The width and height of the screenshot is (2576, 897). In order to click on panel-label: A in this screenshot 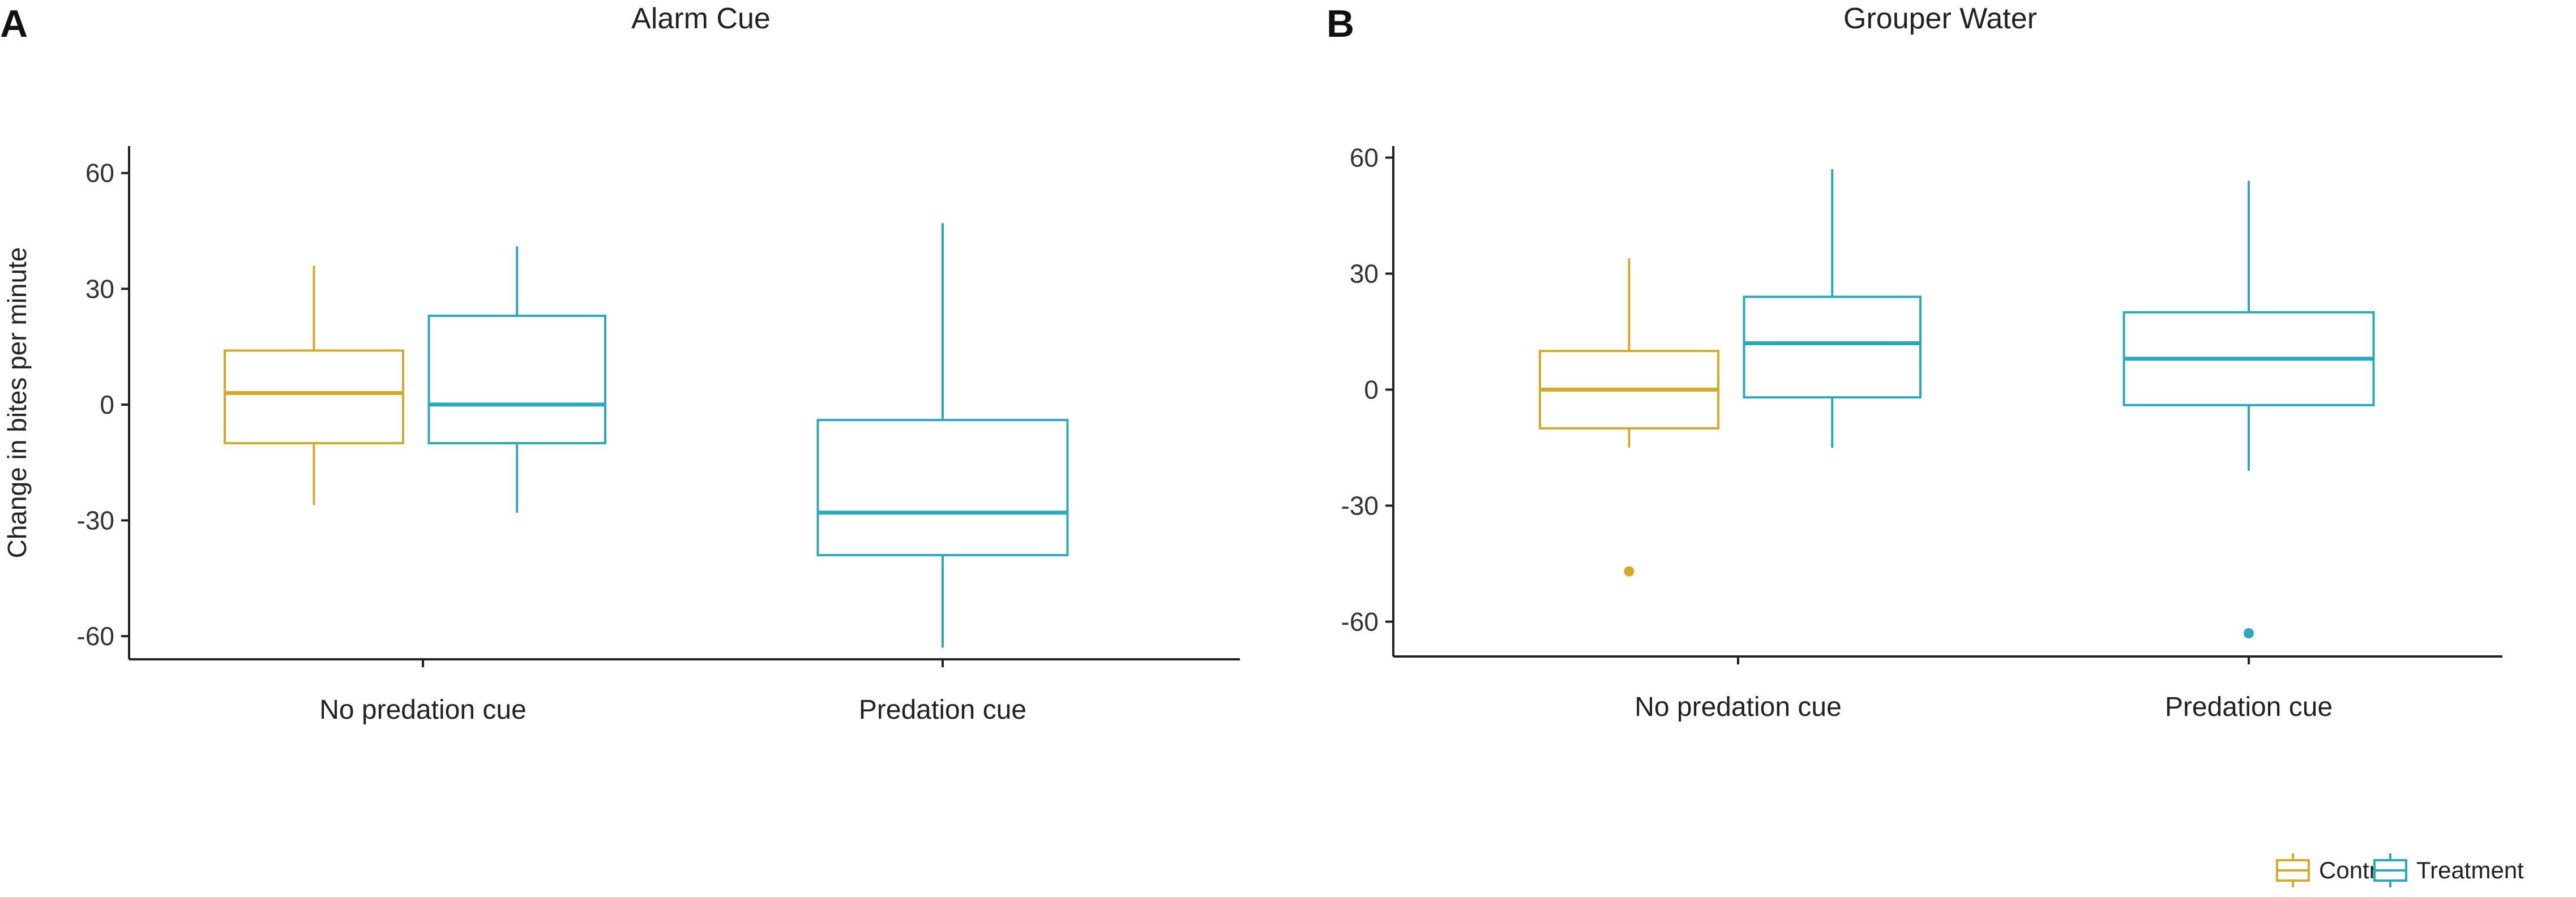, I will do `click(14, 23)`.